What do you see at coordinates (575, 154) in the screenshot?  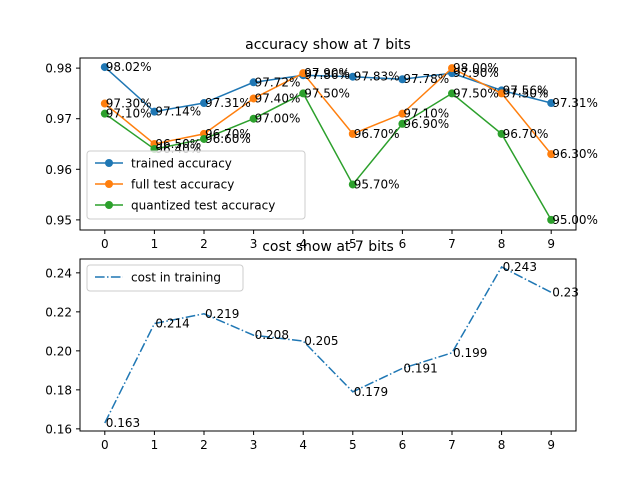 I see `data-label: 96.30%` at bounding box center [575, 154].